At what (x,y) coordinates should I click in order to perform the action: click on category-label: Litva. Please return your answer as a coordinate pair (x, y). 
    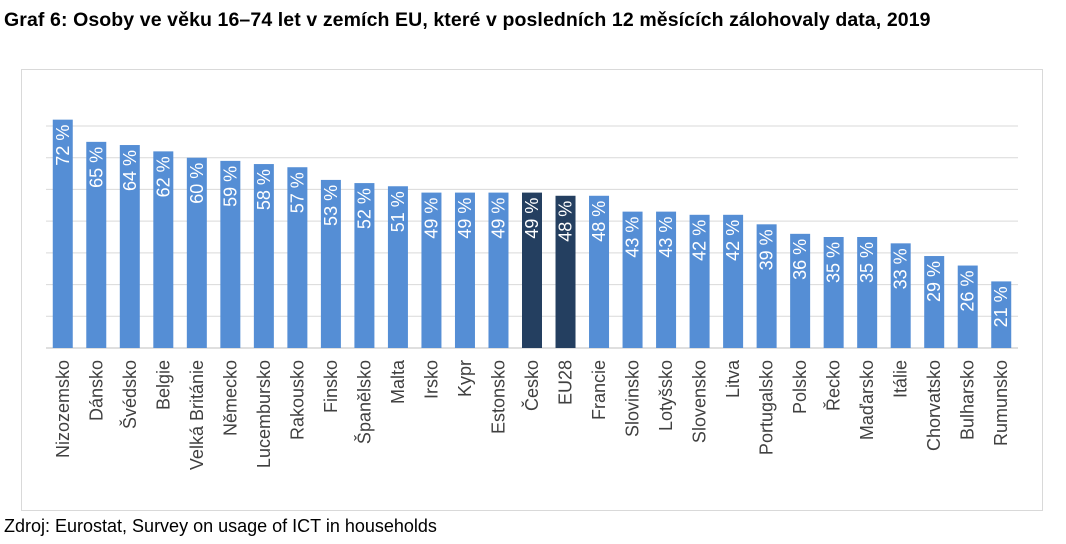
    Looking at the image, I should click on (733, 378).